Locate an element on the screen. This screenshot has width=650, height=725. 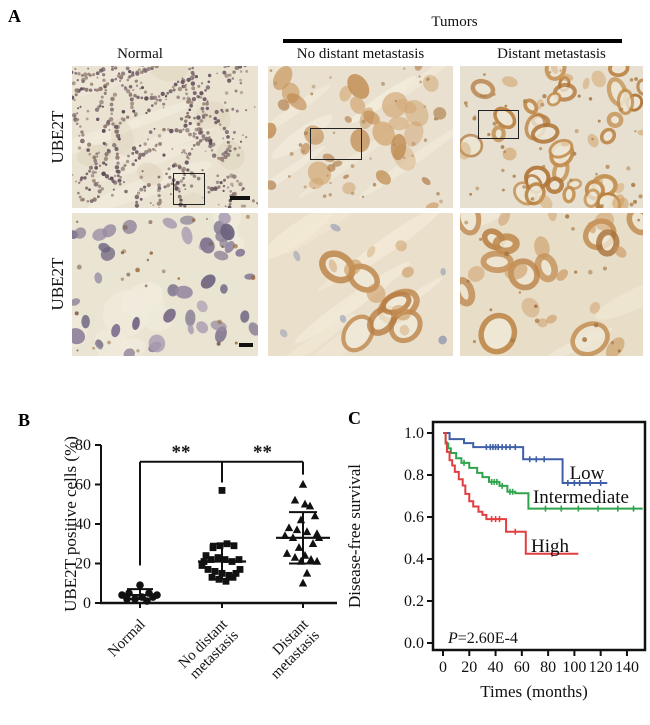
b-ylabel: UBE2T positive cells (%) is located at coordinates (70, 524).